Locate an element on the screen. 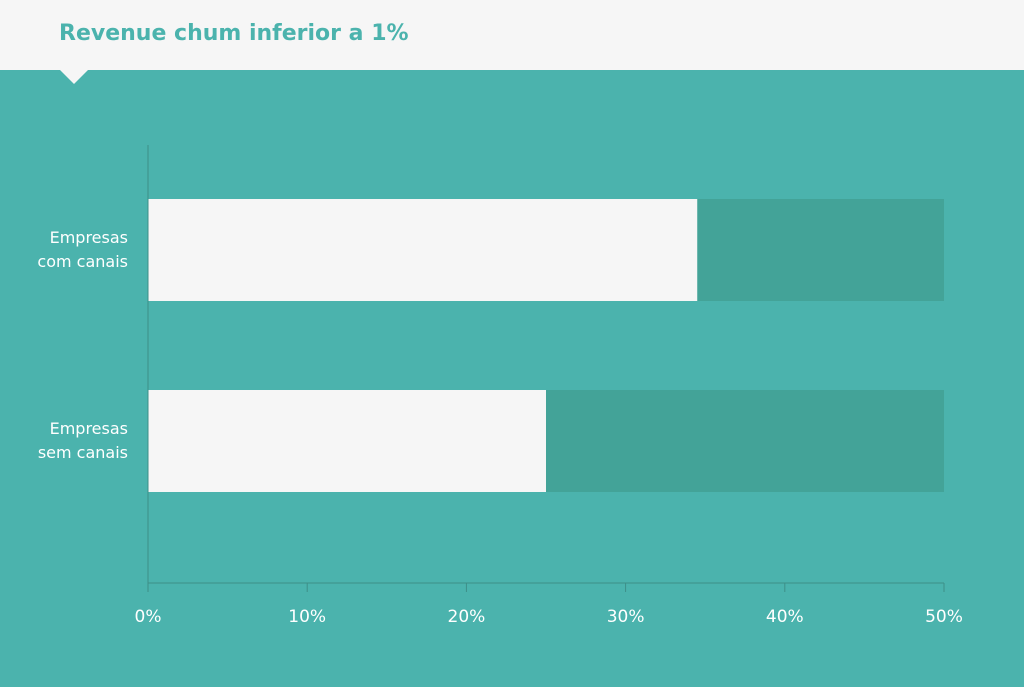  x-tick-label: 30% is located at coordinates (626, 617).